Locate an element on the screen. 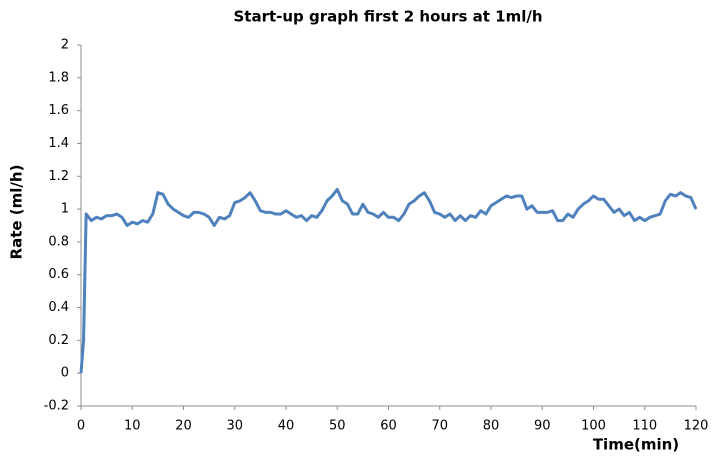 This screenshot has height=457, width=715. x-tick-label: 100 is located at coordinates (593, 426).